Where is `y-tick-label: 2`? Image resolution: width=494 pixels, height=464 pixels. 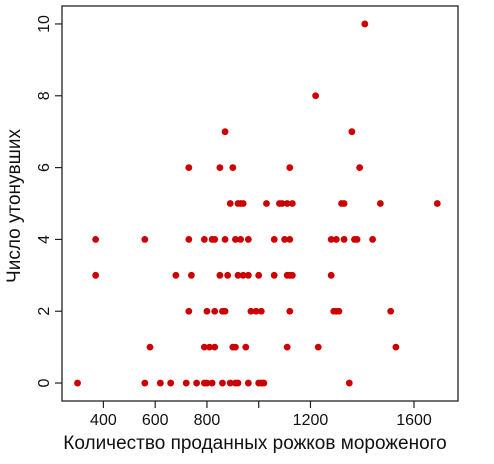
y-tick-label: 2 is located at coordinates (44, 311).